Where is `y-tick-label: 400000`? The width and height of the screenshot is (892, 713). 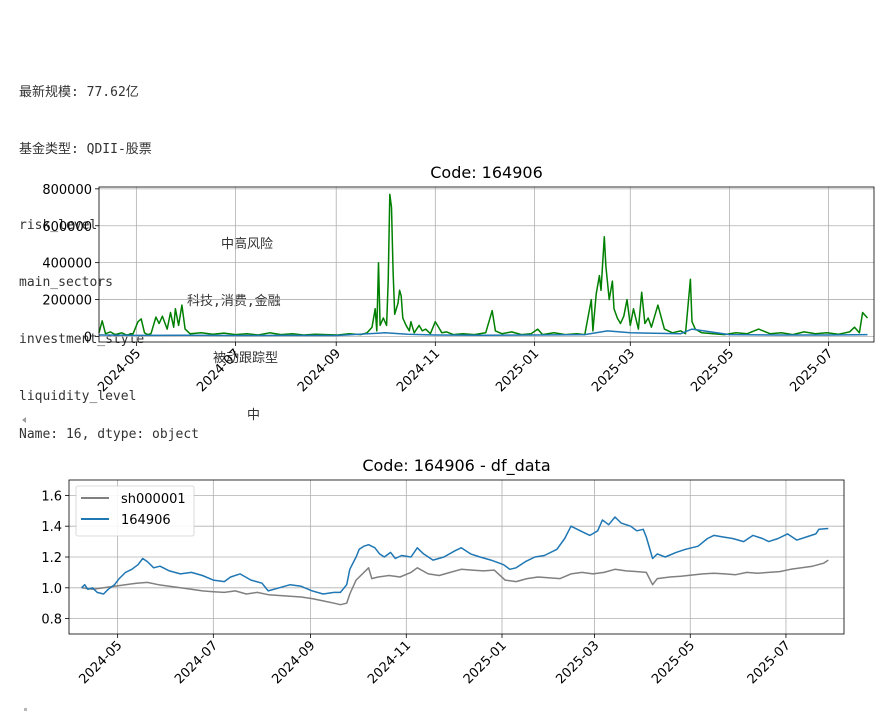 y-tick-label: 400000 is located at coordinates (67, 264).